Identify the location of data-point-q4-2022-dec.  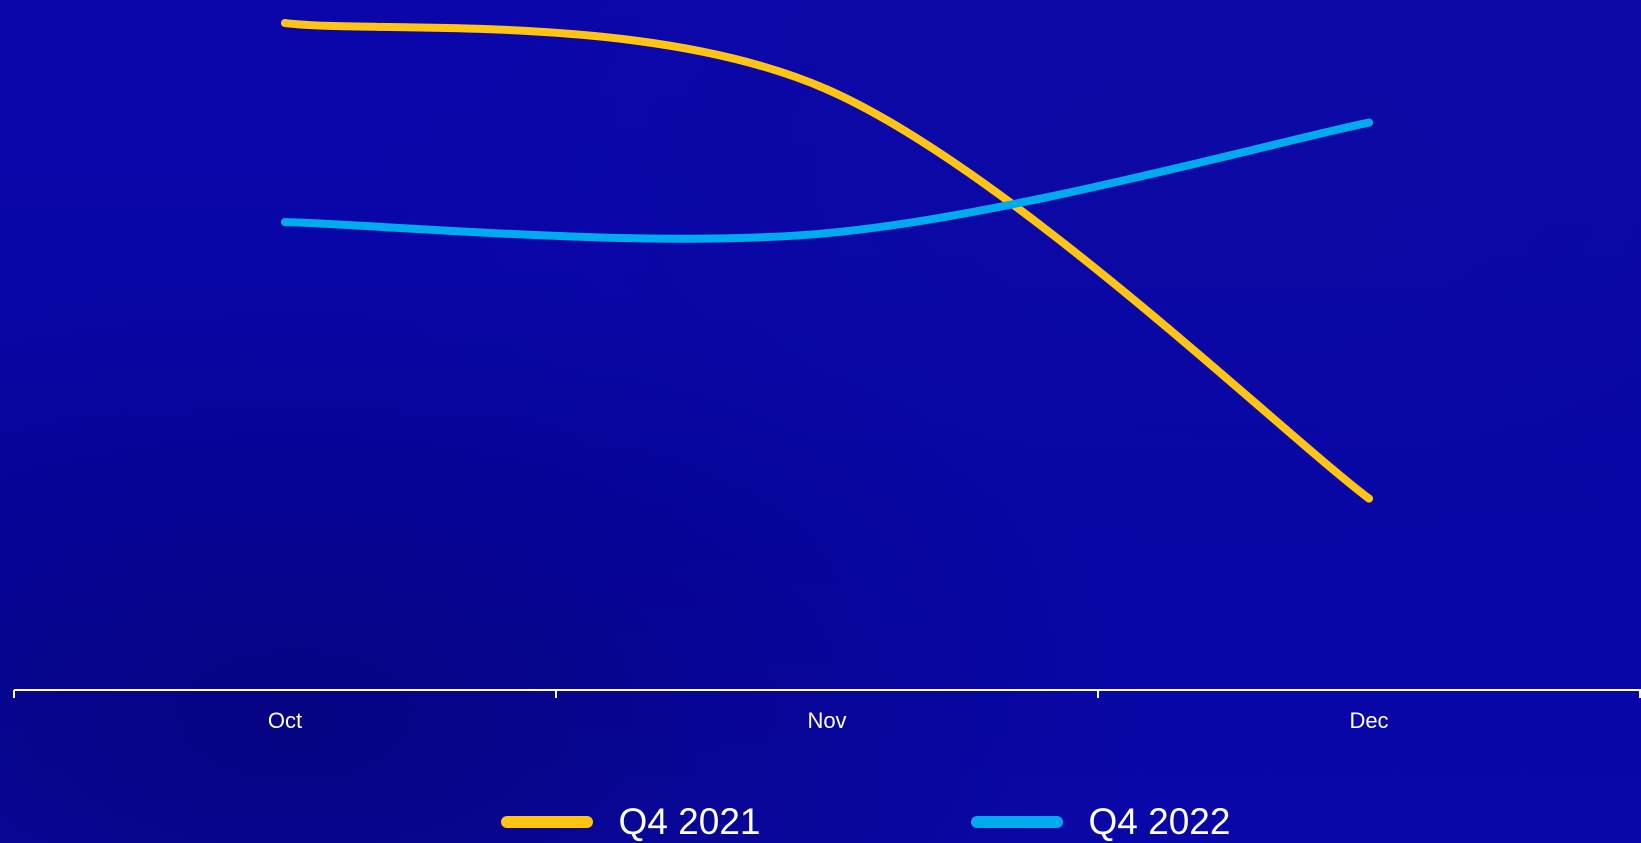
(1369, 122).